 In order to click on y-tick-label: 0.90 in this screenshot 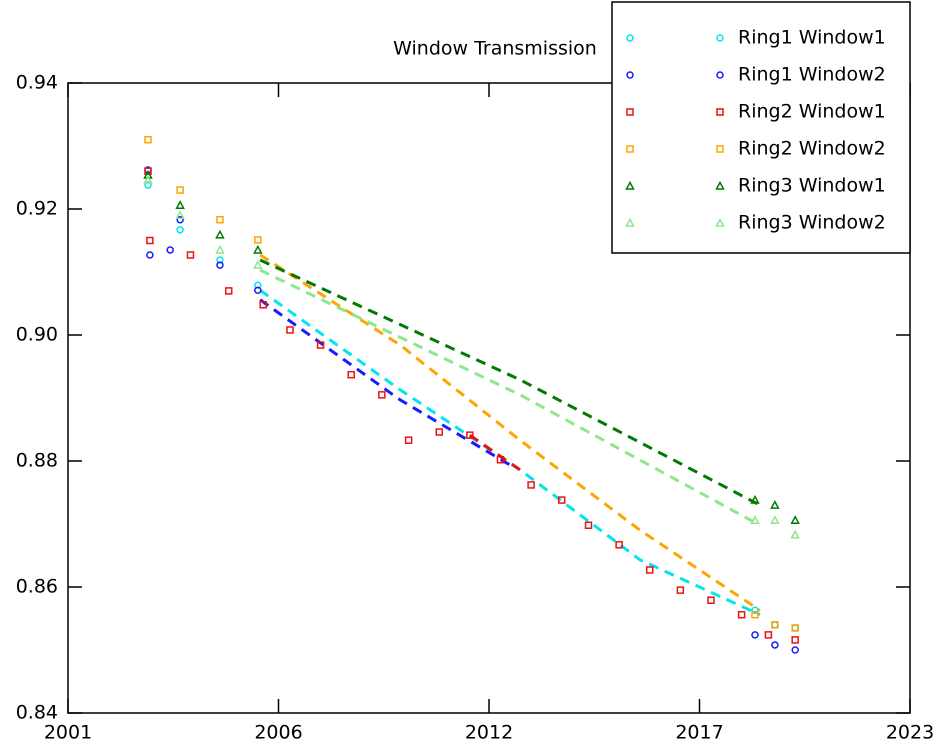, I will do `click(37, 335)`.